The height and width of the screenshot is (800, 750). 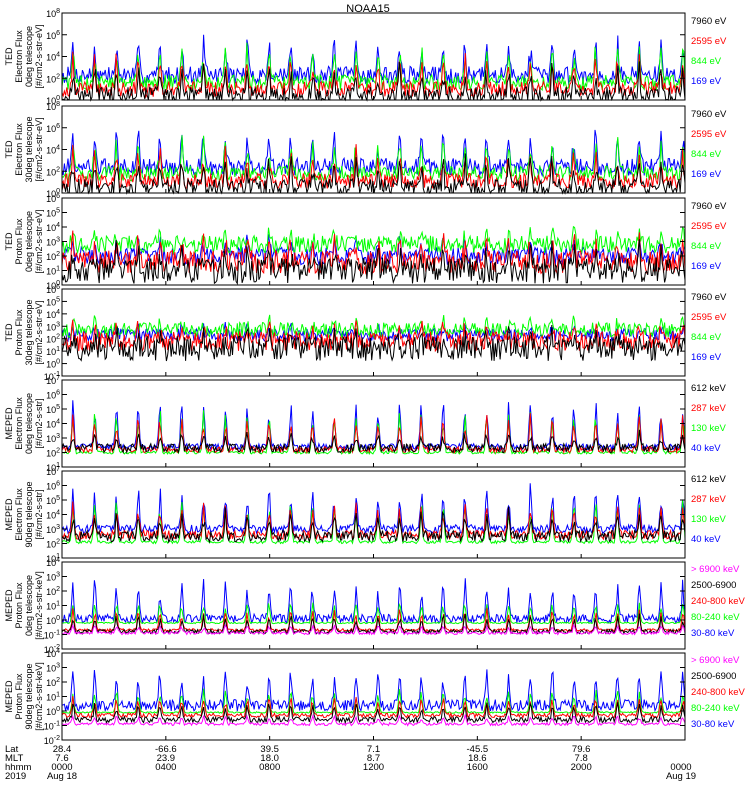 What do you see at coordinates (478, 749) in the screenshot?
I see `x-tick-label: -45.5` at bounding box center [478, 749].